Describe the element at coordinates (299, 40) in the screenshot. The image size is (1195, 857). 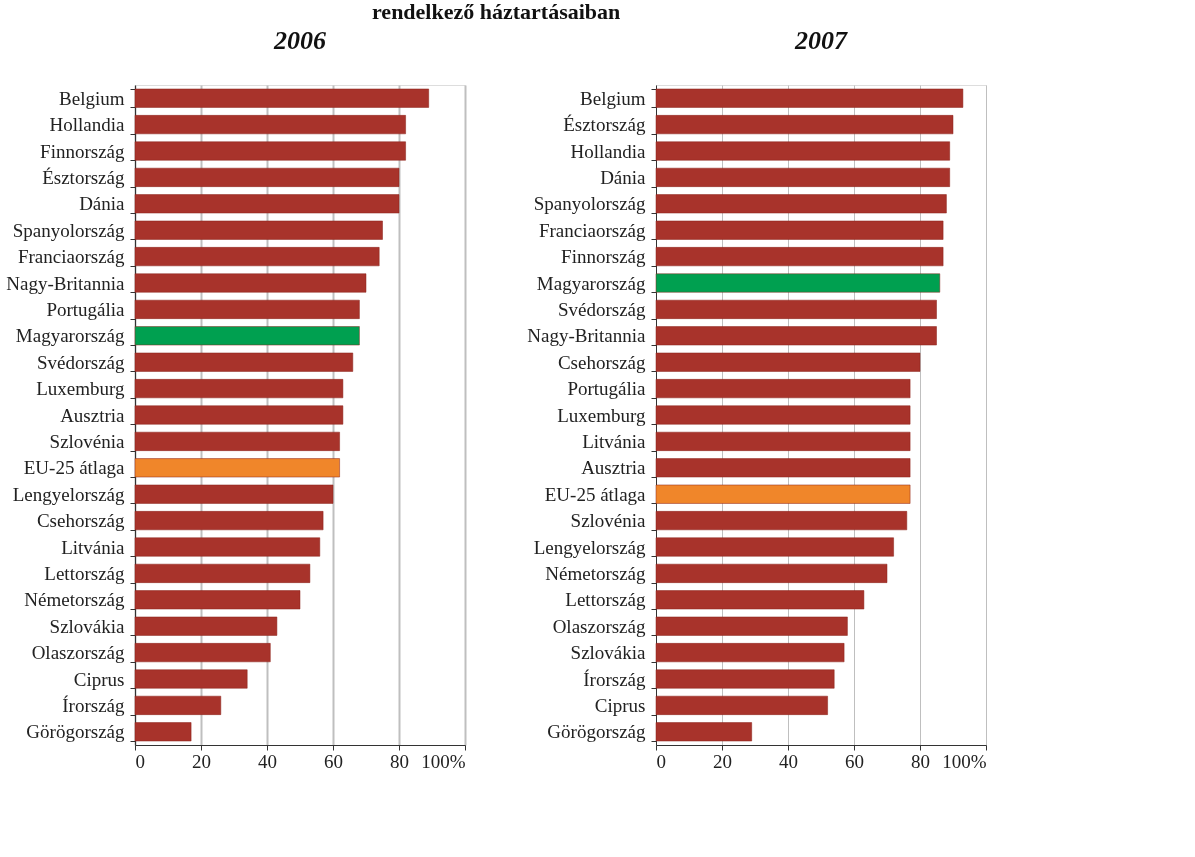
I see `chart-title: 2006` at that location.